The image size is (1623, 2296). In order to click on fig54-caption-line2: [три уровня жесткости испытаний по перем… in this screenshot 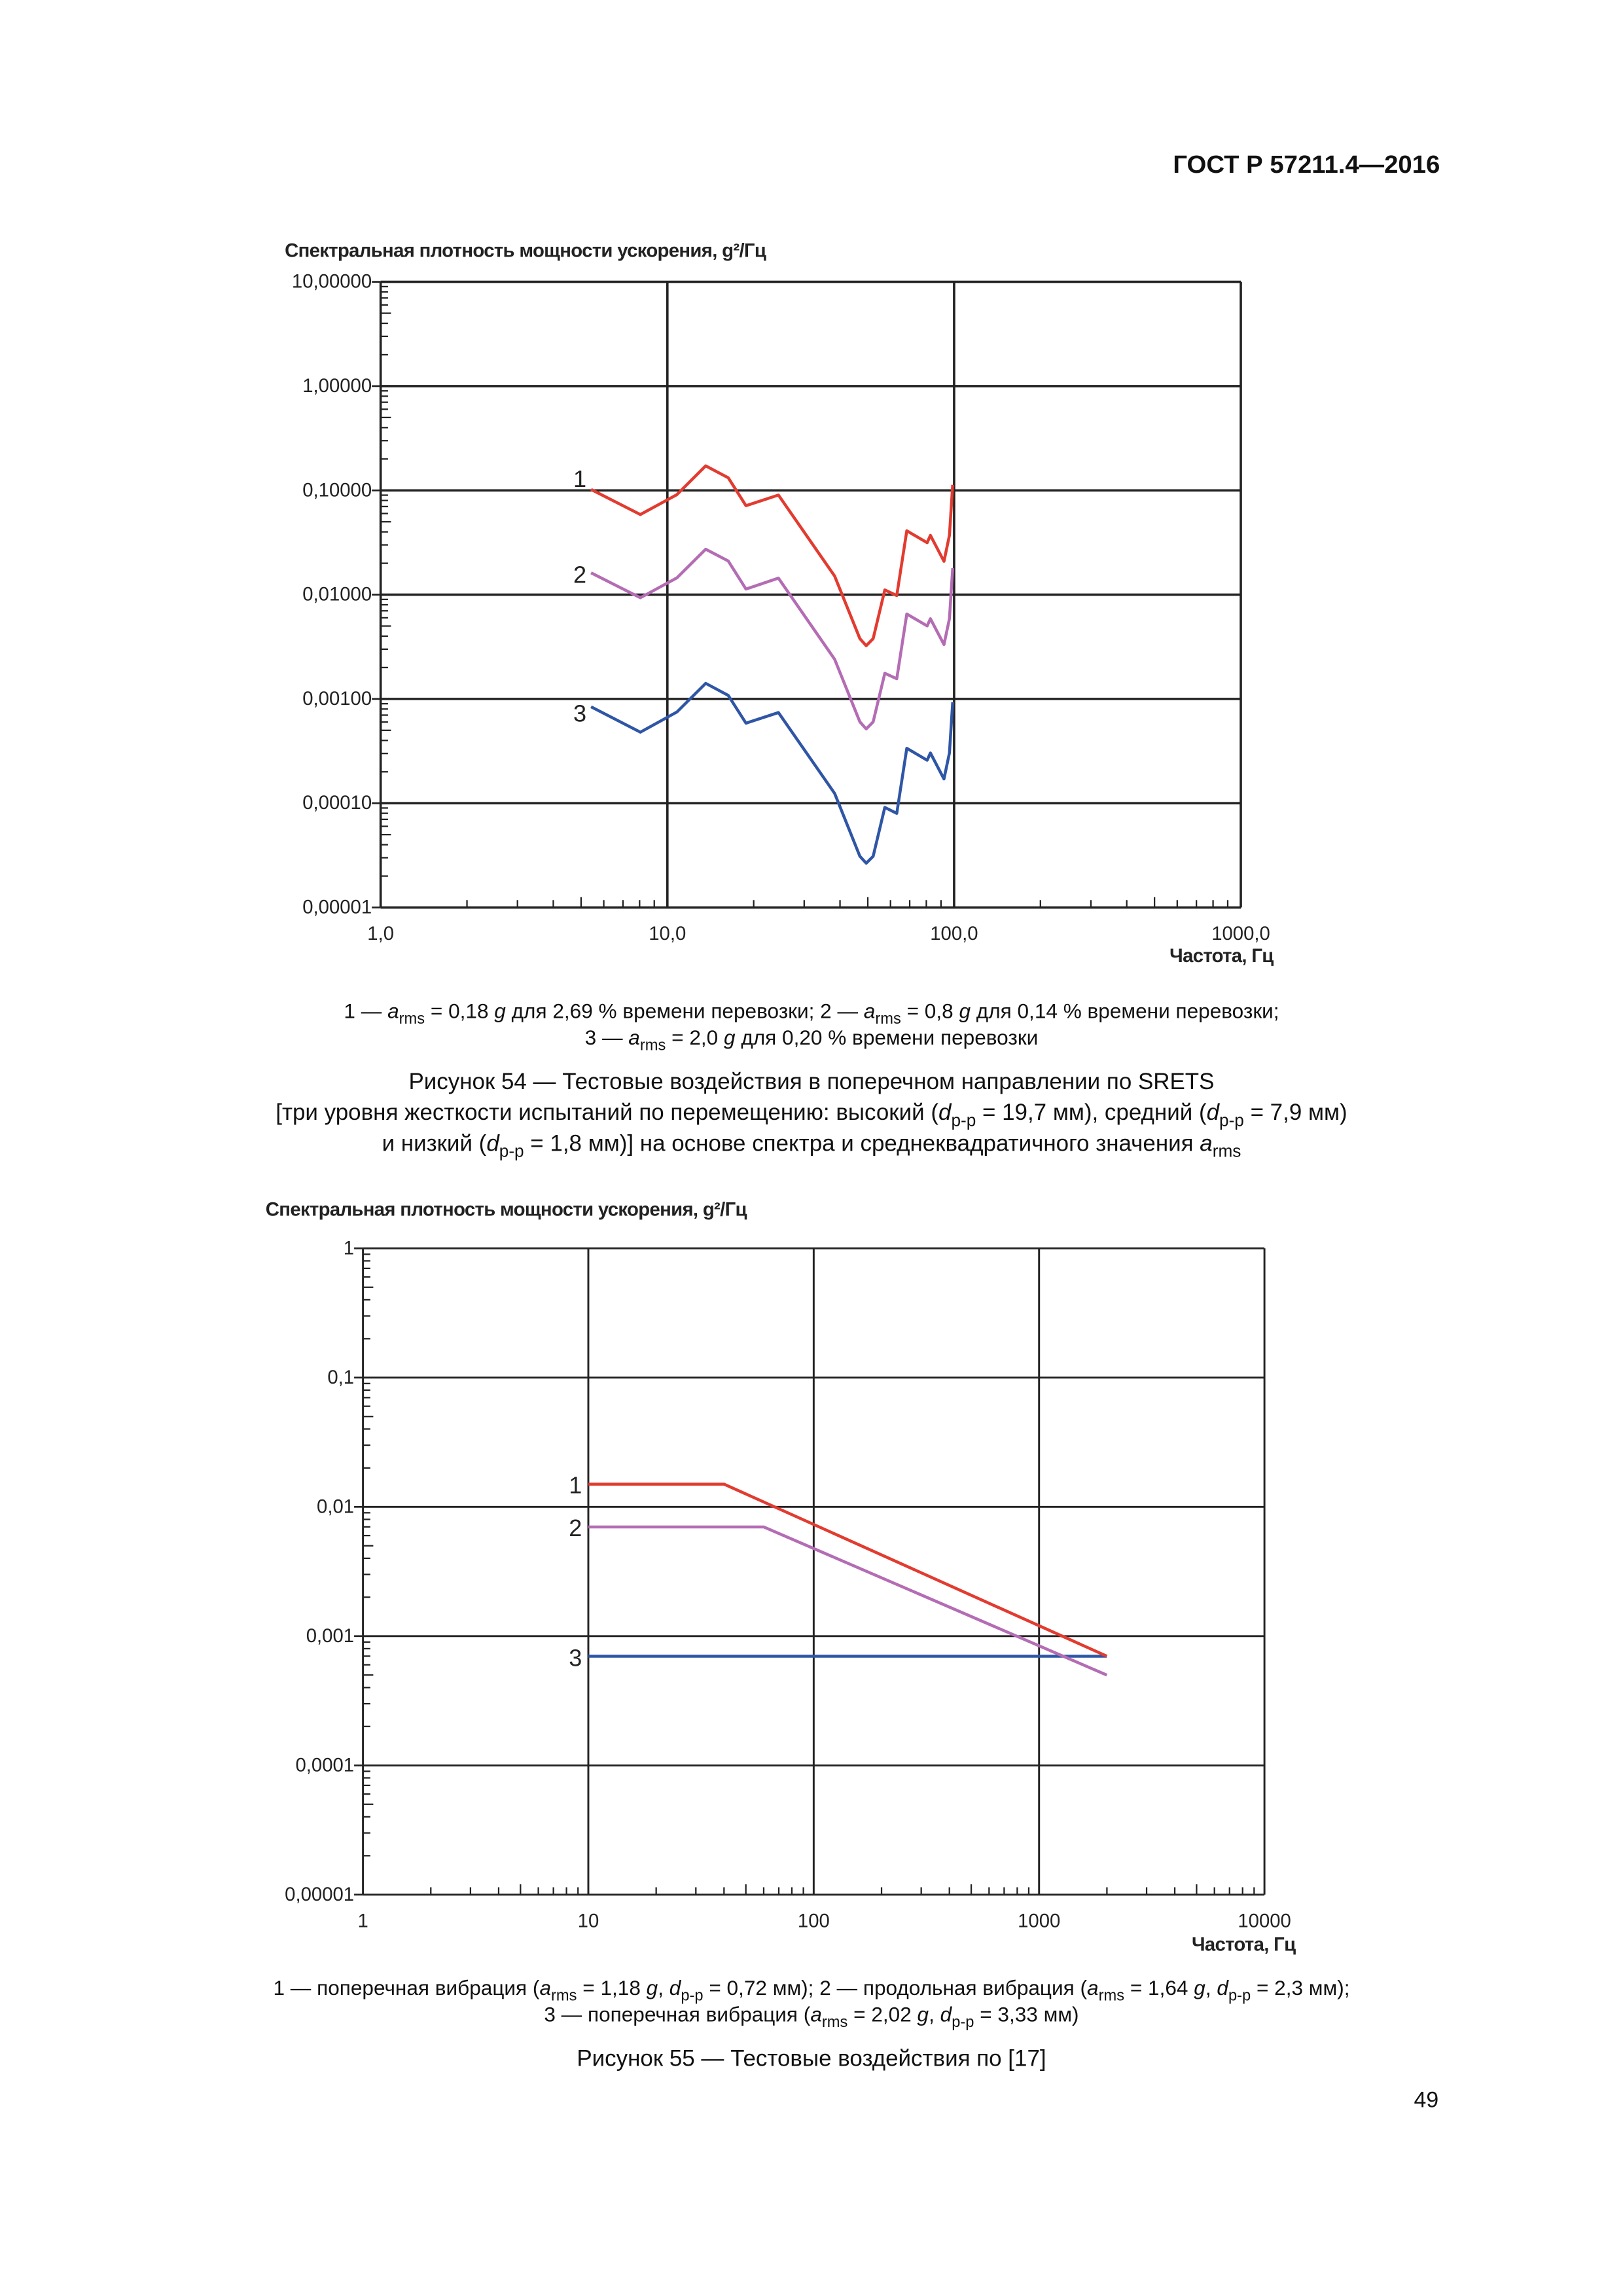, I will do `click(811, 1114)`.